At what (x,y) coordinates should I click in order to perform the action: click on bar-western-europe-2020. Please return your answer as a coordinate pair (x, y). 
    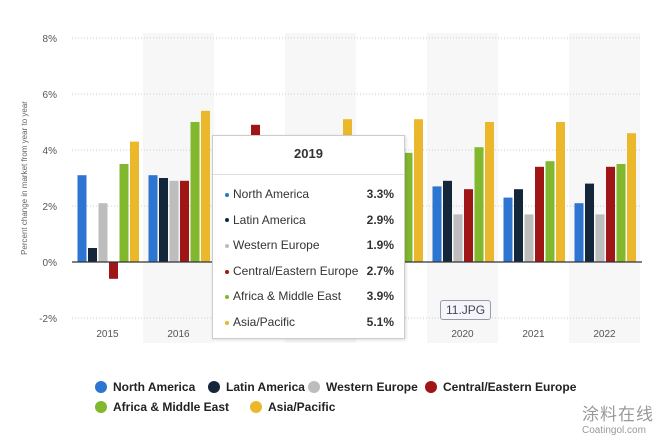
    Looking at the image, I should click on (458, 238).